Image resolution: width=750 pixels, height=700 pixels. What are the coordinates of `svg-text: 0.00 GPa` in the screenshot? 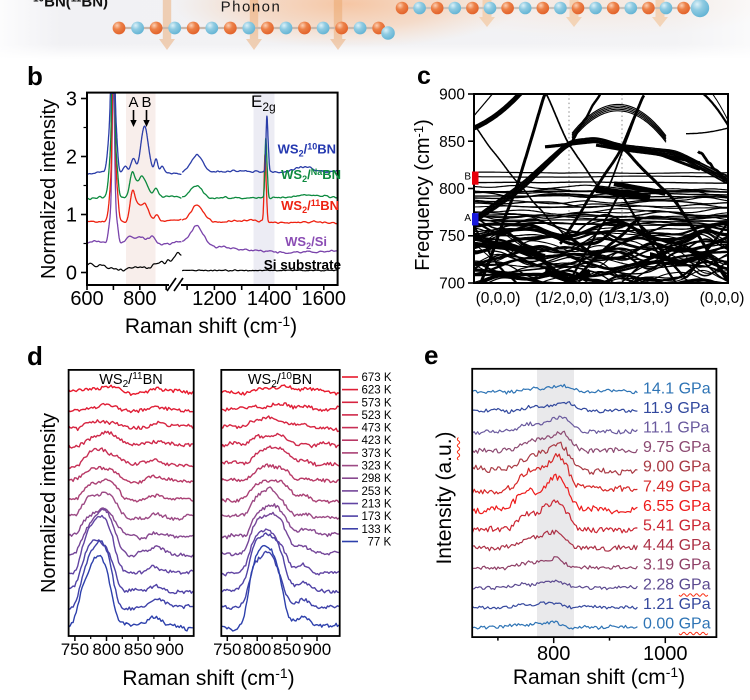 It's located at (677, 624).